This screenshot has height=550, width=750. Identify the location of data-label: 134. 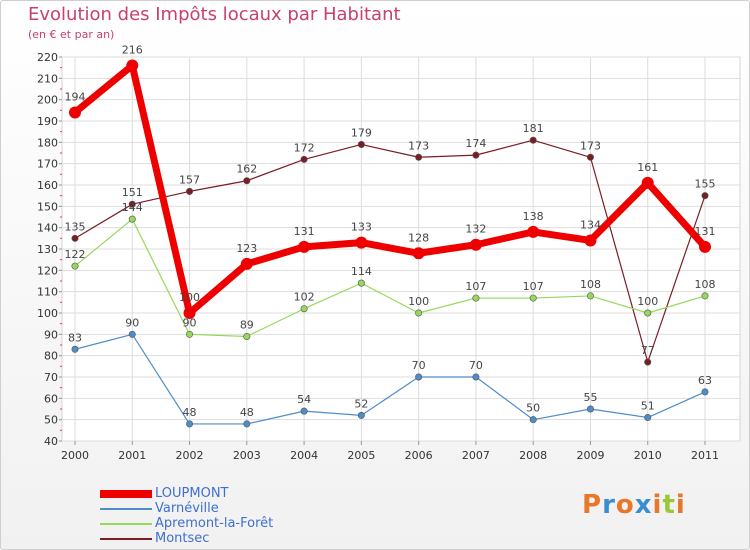
(590, 224).